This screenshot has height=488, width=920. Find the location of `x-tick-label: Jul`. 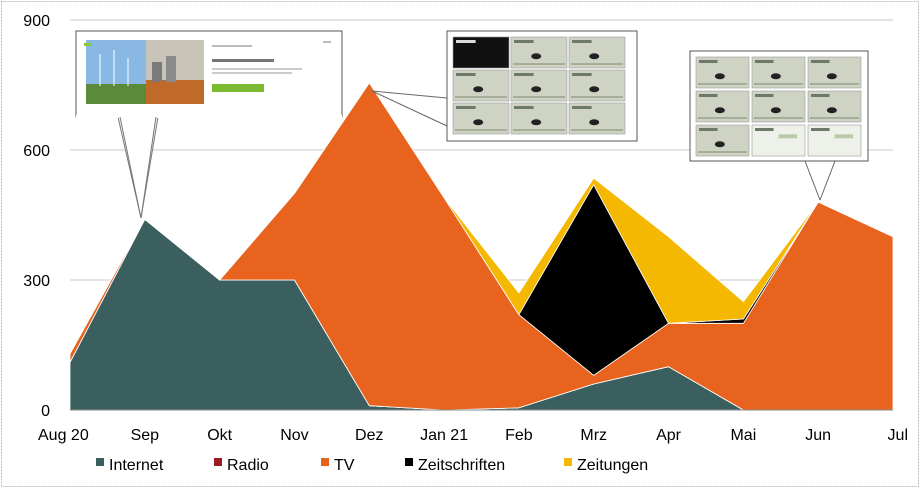

x-tick-label: Jul is located at coordinates (898, 435).